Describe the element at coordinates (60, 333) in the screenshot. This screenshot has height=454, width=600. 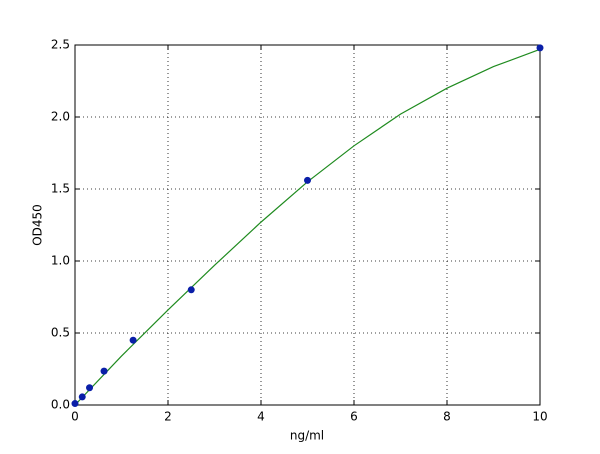
I see `y-tick-label: 0.5` at that location.